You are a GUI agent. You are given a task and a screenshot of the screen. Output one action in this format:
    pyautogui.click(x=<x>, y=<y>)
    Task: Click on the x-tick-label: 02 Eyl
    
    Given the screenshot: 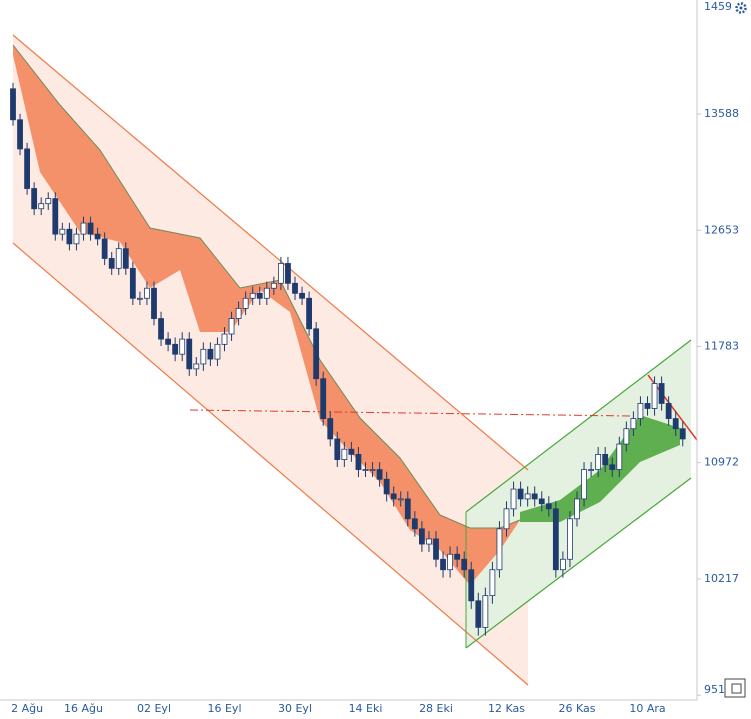 What is the action you would take?
    pyautogui.click(x=154, y=708)
    